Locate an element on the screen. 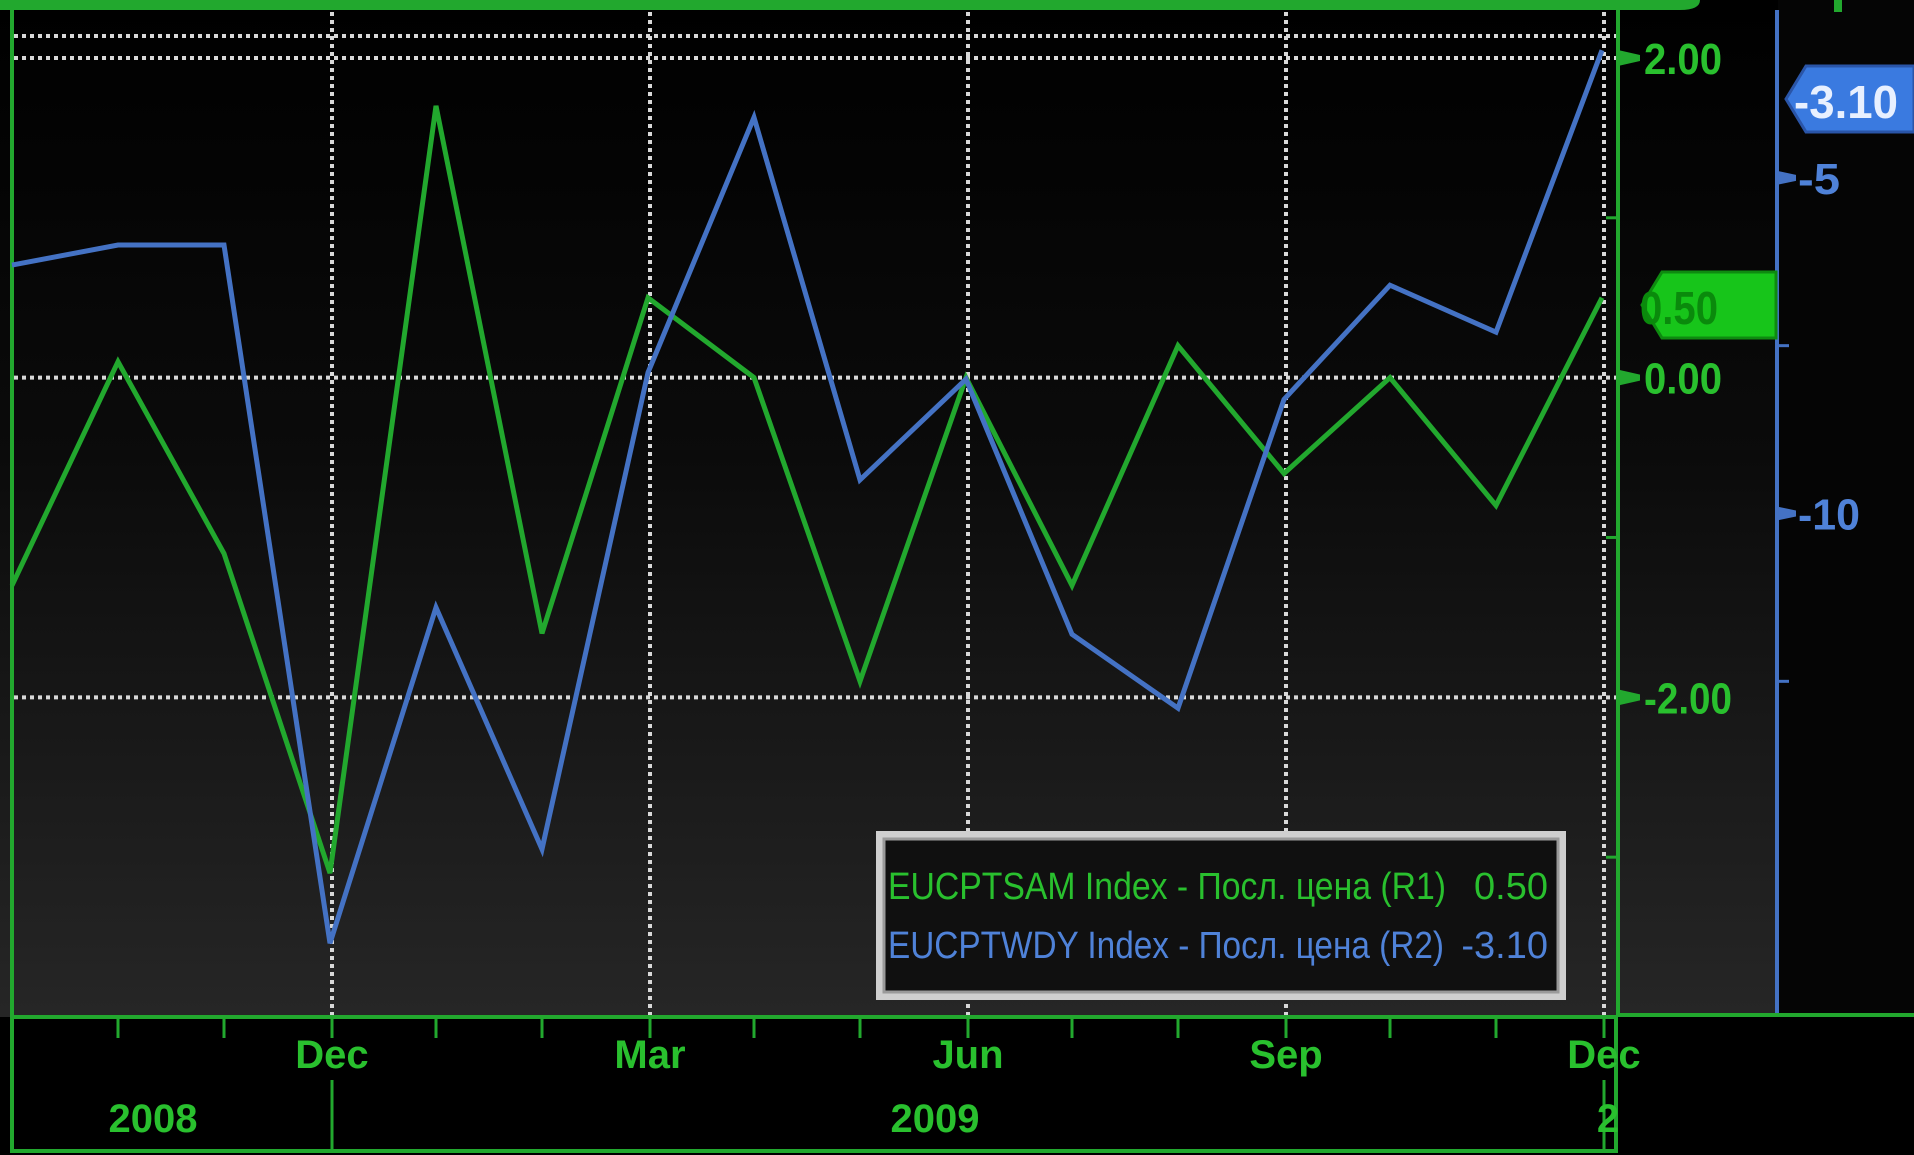  last-value-marker-r2: -3.10 is located at coordinates (1849, 99).